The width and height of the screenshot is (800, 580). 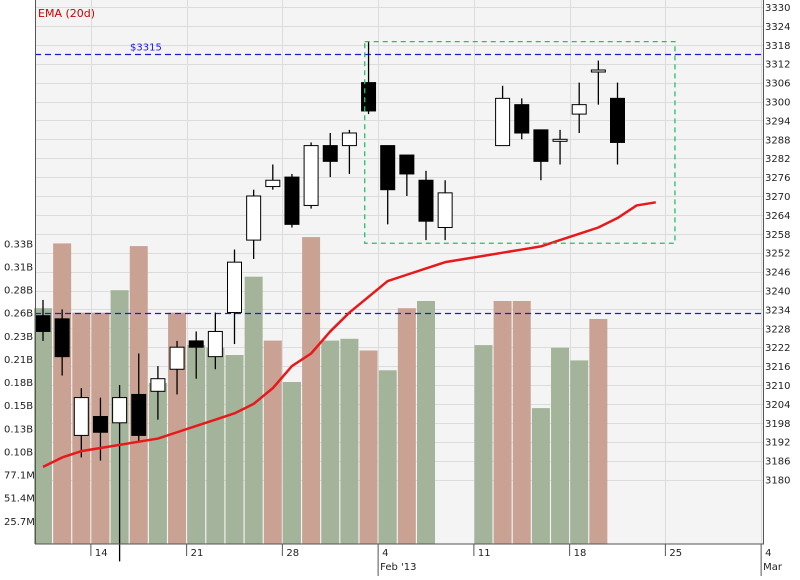 What do you see at coordinates (197, 553) in the screenshot?
I see `date-tick-label: 21` at bounding box center [197, 553].